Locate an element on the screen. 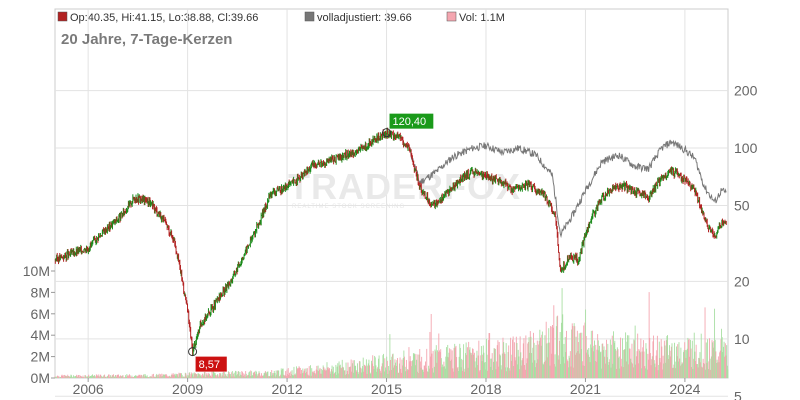 Image resolution: width=800 pixels, height=400 pixels. volume-axis-ticks: 10M 8M 6M 4M 2M 0M is located at coordinates (39, 324).